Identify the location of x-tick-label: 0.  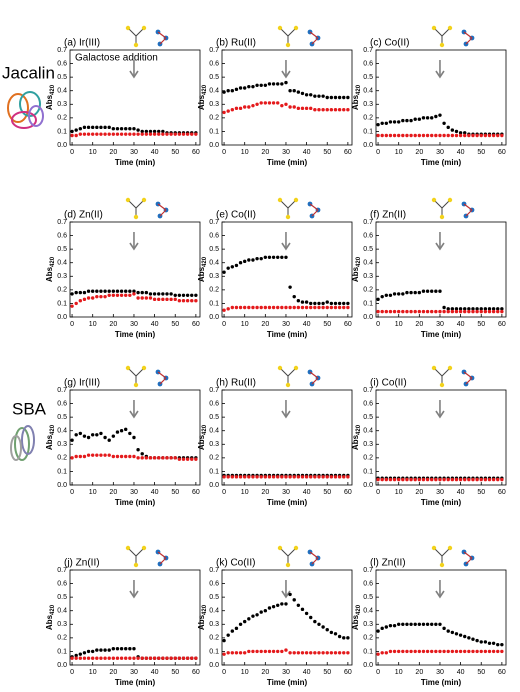
(378, 152).